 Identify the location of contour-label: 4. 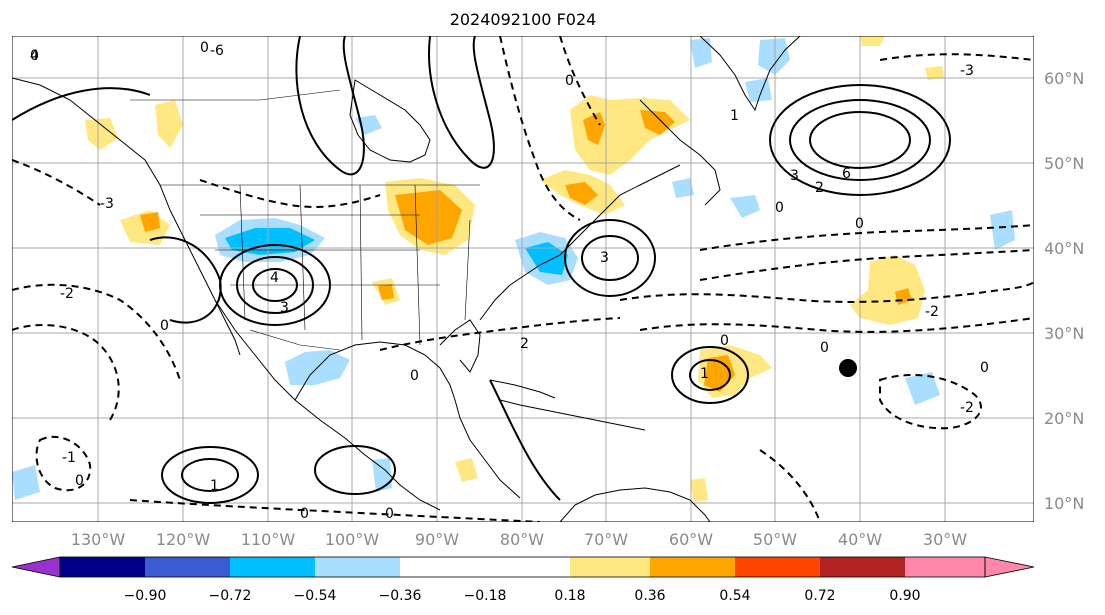
(274, 278).